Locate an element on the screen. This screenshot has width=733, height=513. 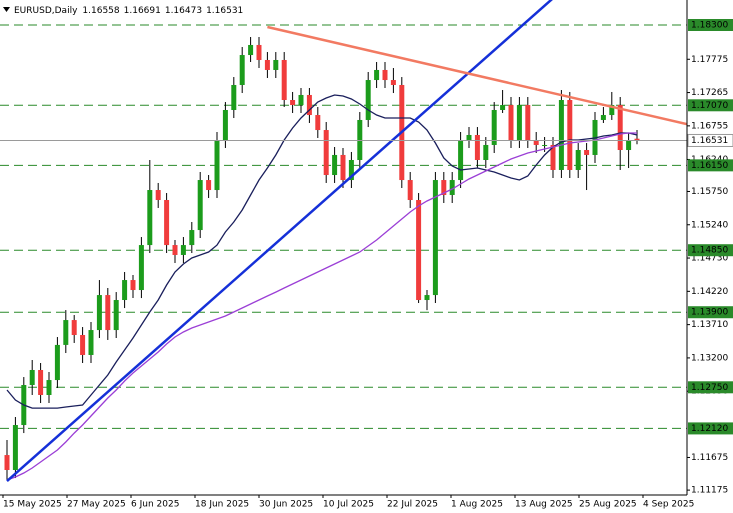
level-label: 1.12750 is located at coordinates (709, 388).